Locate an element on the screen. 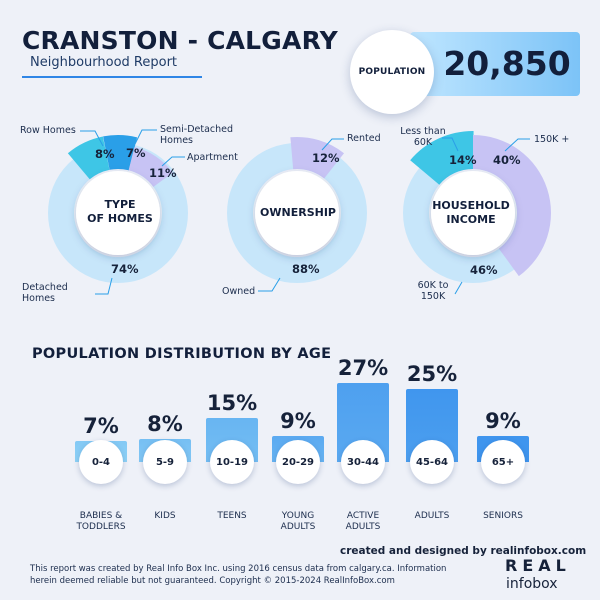  age-category-5-9: KIDS is located at coordinates (165, 516).